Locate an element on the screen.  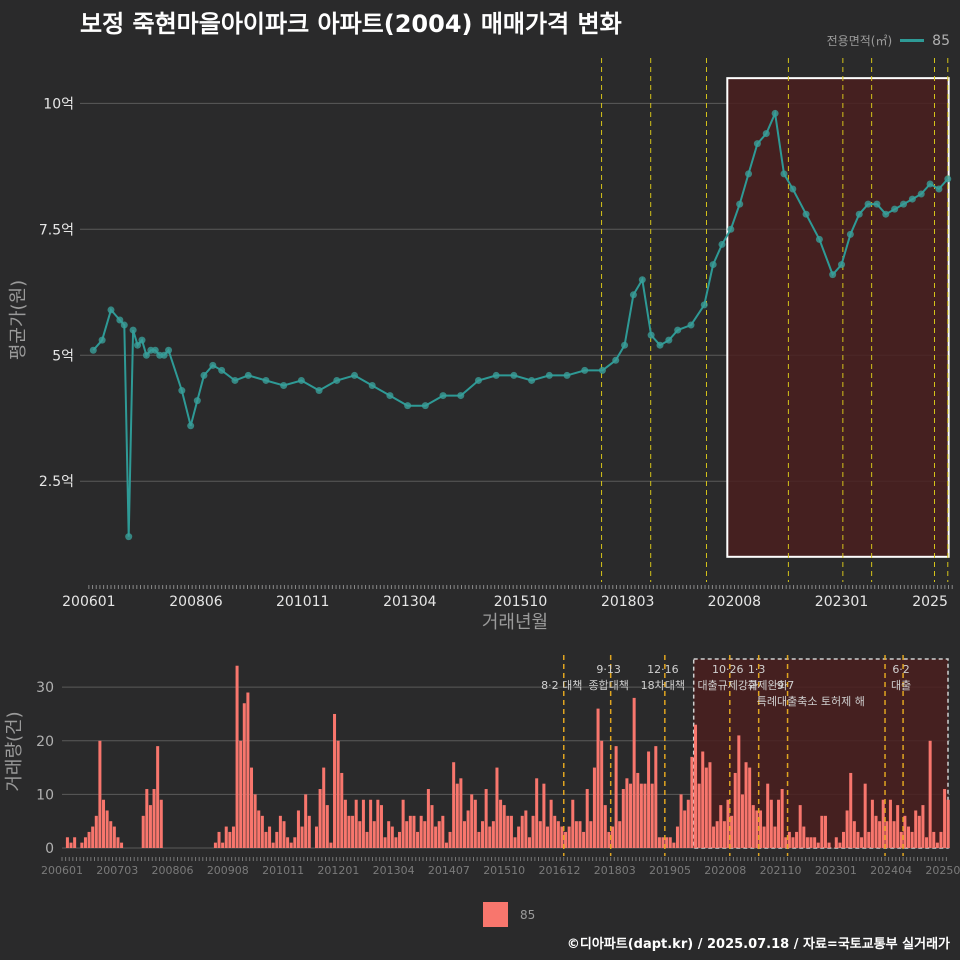
legend-title: 전용면적(㎡) is located at coordinates (859, 41).